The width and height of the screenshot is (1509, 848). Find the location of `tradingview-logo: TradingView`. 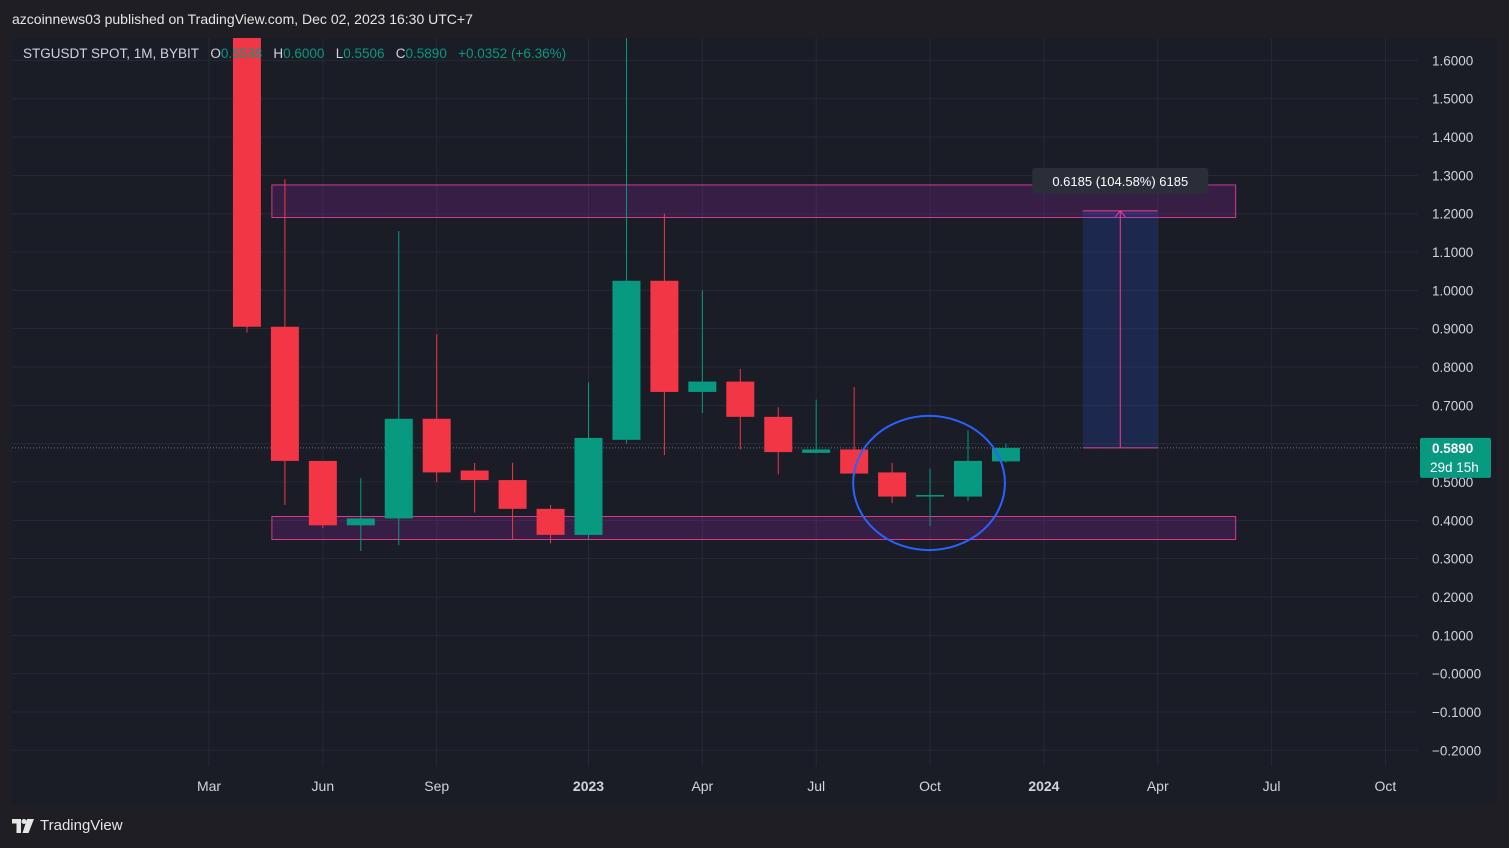

tradingview-logo: TradingView is located at coordinates (67, 825).